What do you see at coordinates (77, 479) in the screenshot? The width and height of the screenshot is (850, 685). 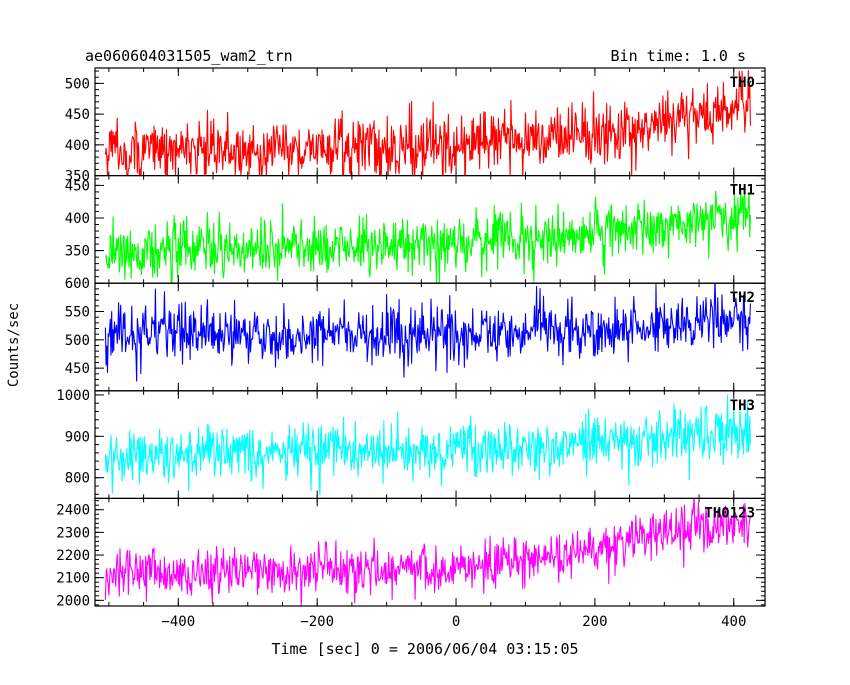 I see `y-tick-label: 800` at bounding box center [77, 479].